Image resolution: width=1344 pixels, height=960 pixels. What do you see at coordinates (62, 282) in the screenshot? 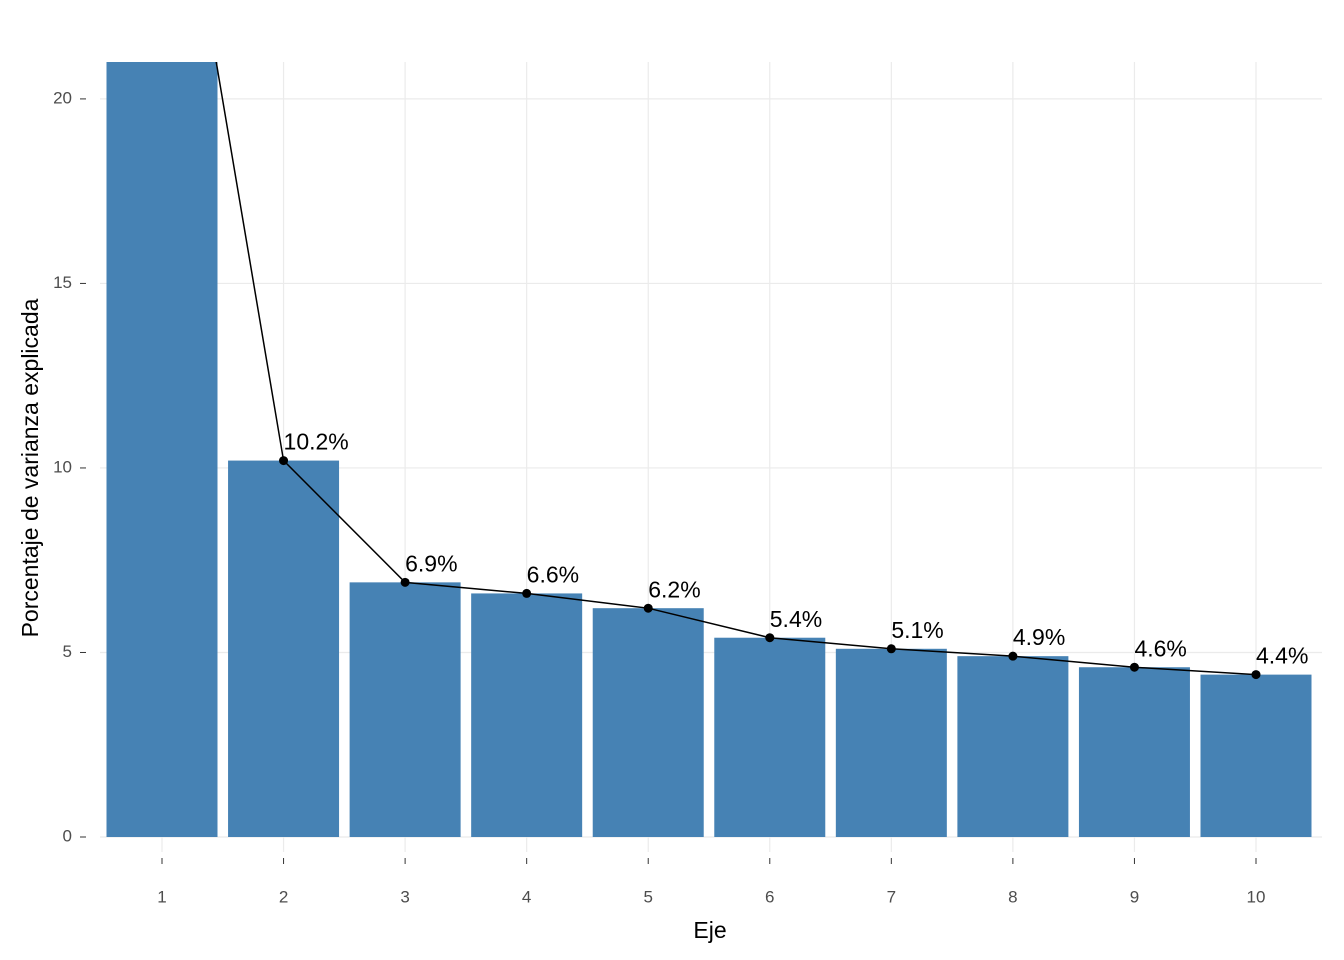
I see `y-tick-label: 15` at bounding box center [62, 282].